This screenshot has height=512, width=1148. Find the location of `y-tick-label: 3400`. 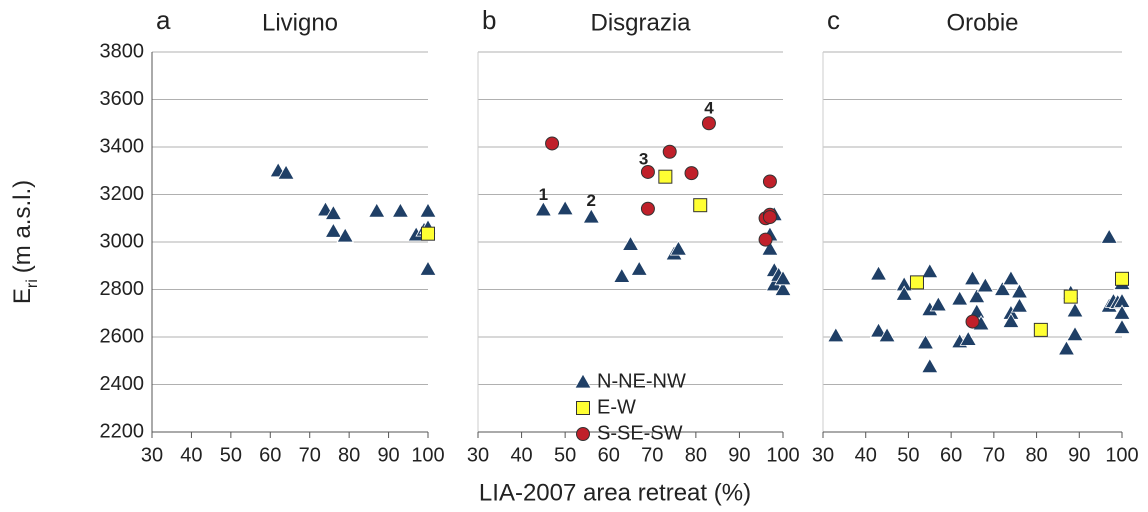

y-tick-label: 3400 is located at coordinates (122, 146).